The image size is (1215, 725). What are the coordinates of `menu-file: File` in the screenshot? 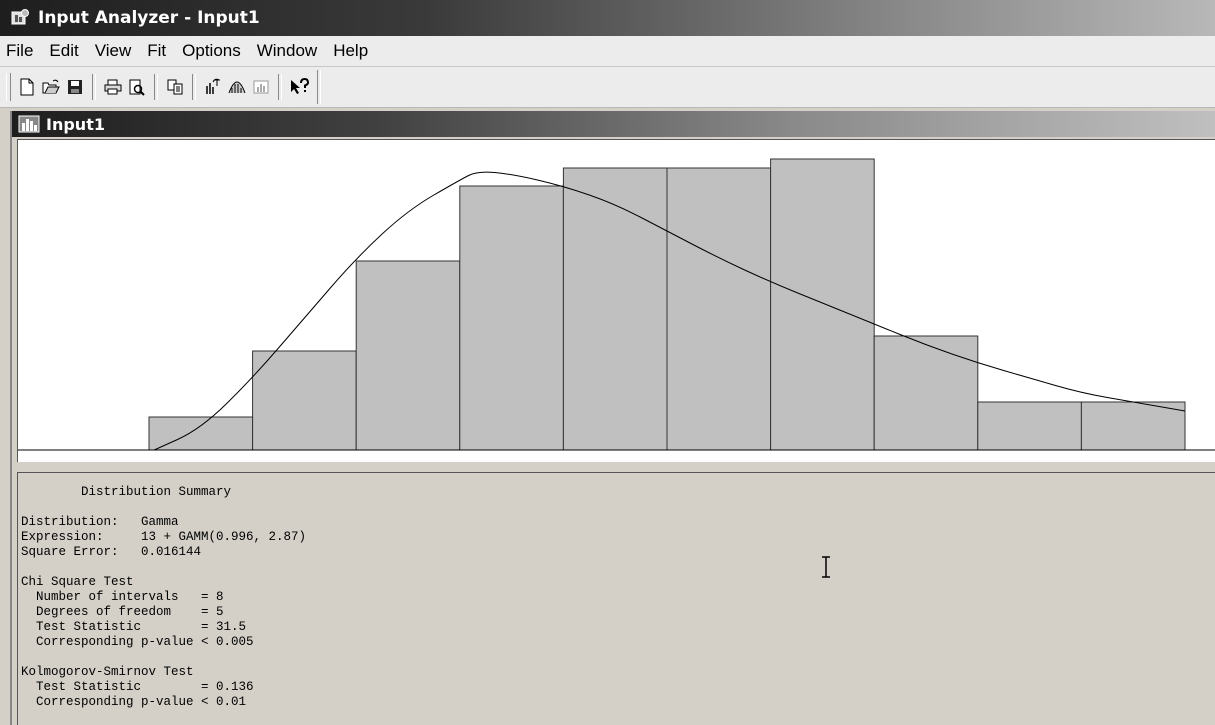 It's located at (20, 50).